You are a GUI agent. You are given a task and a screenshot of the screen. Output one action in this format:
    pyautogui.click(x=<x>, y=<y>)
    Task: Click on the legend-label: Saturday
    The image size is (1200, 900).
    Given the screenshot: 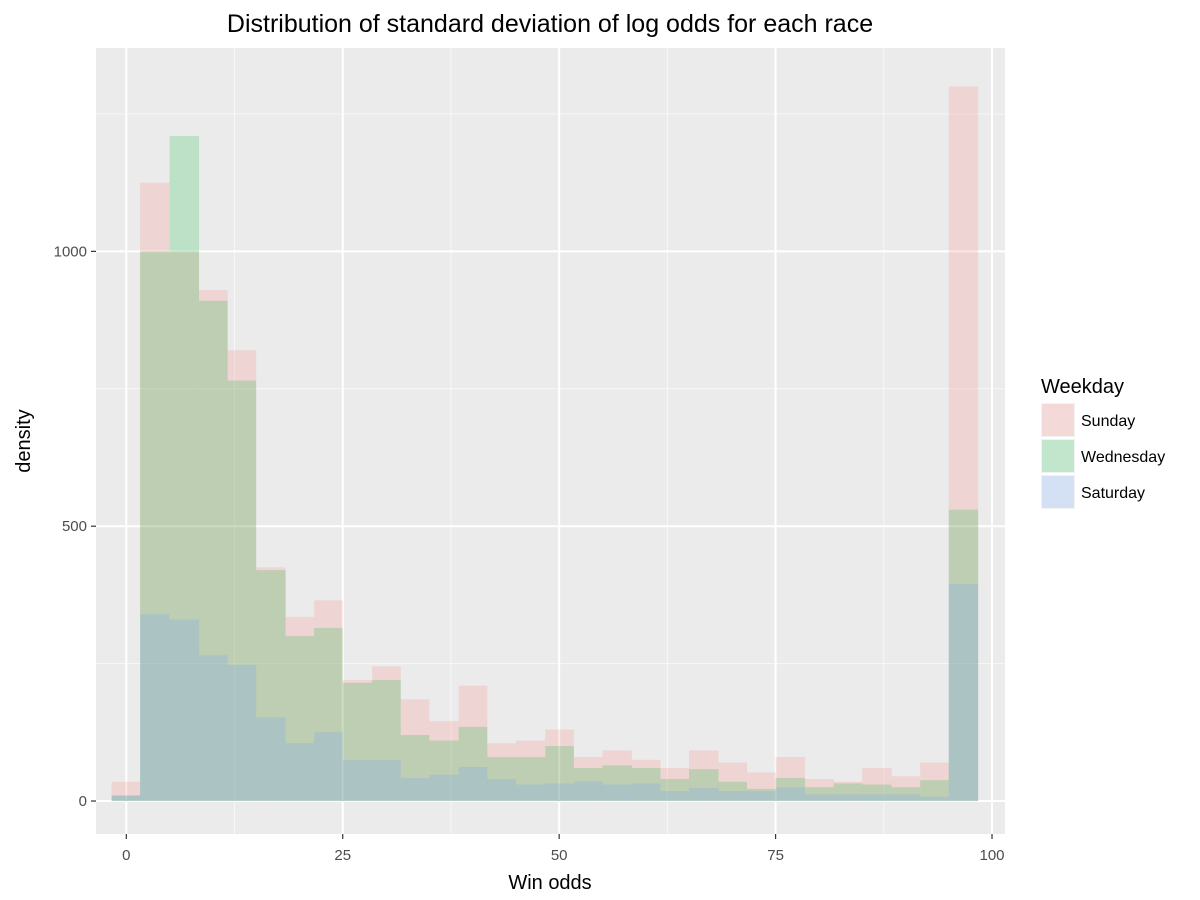 What is the action you would take?
    pyautogui.click(x=1113, y=493)
    